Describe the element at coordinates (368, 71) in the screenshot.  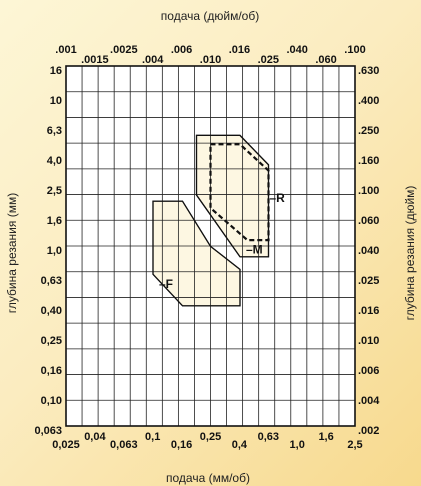
I see `y-right-tick-label: .630` at that location.